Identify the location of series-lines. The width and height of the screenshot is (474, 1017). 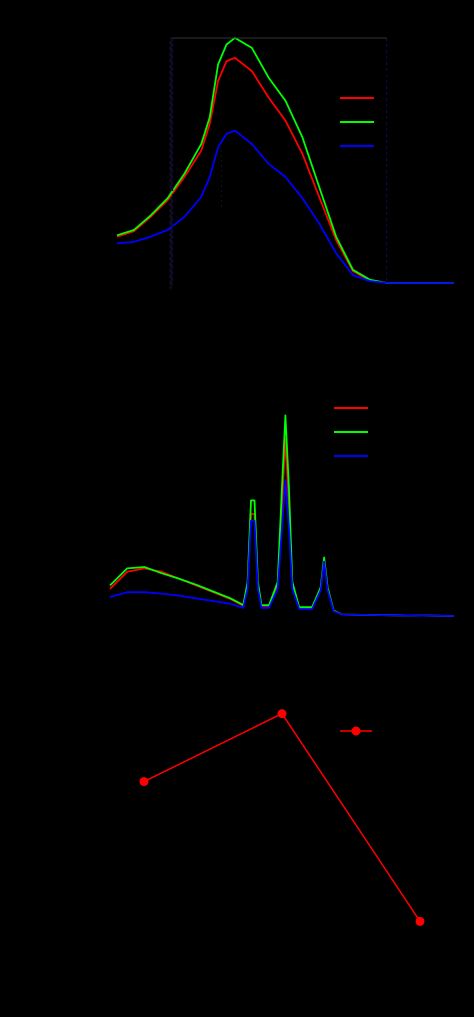
(282, 515).